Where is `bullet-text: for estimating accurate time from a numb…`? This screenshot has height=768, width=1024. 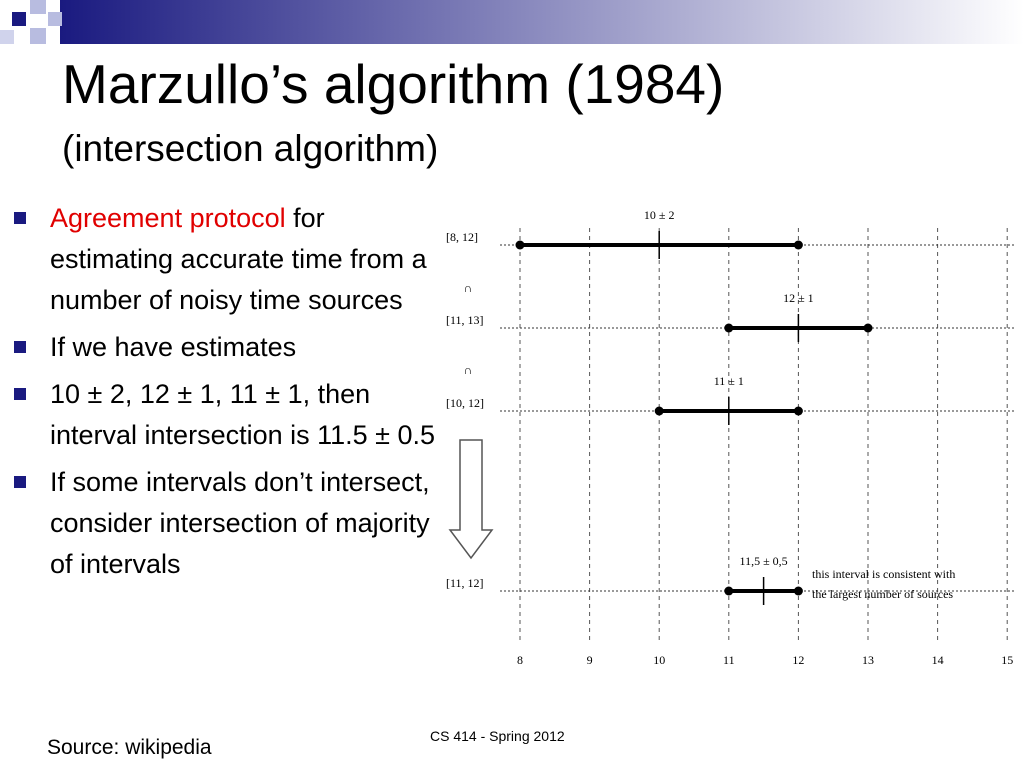
bullet-text: for estimating accurate time from a numb… is located at coordinates (238, 259).